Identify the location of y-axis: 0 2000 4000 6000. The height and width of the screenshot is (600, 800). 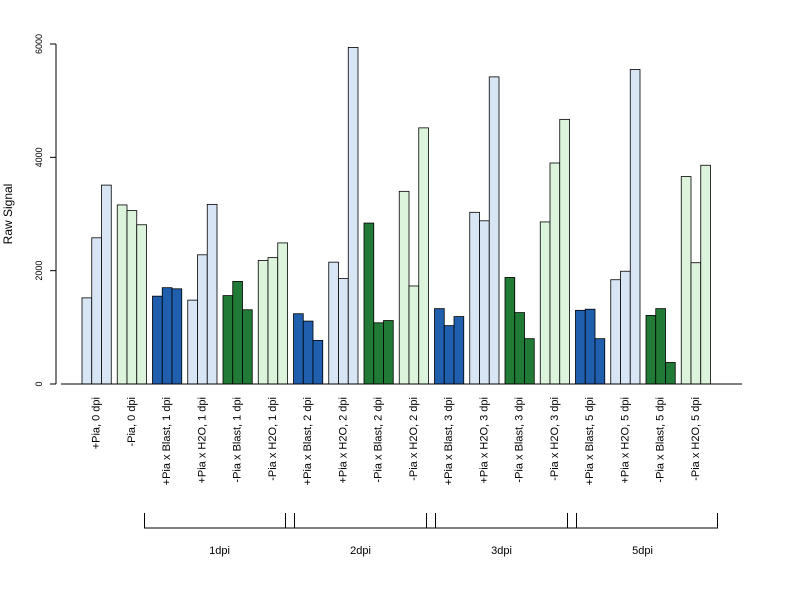
(45, 210).